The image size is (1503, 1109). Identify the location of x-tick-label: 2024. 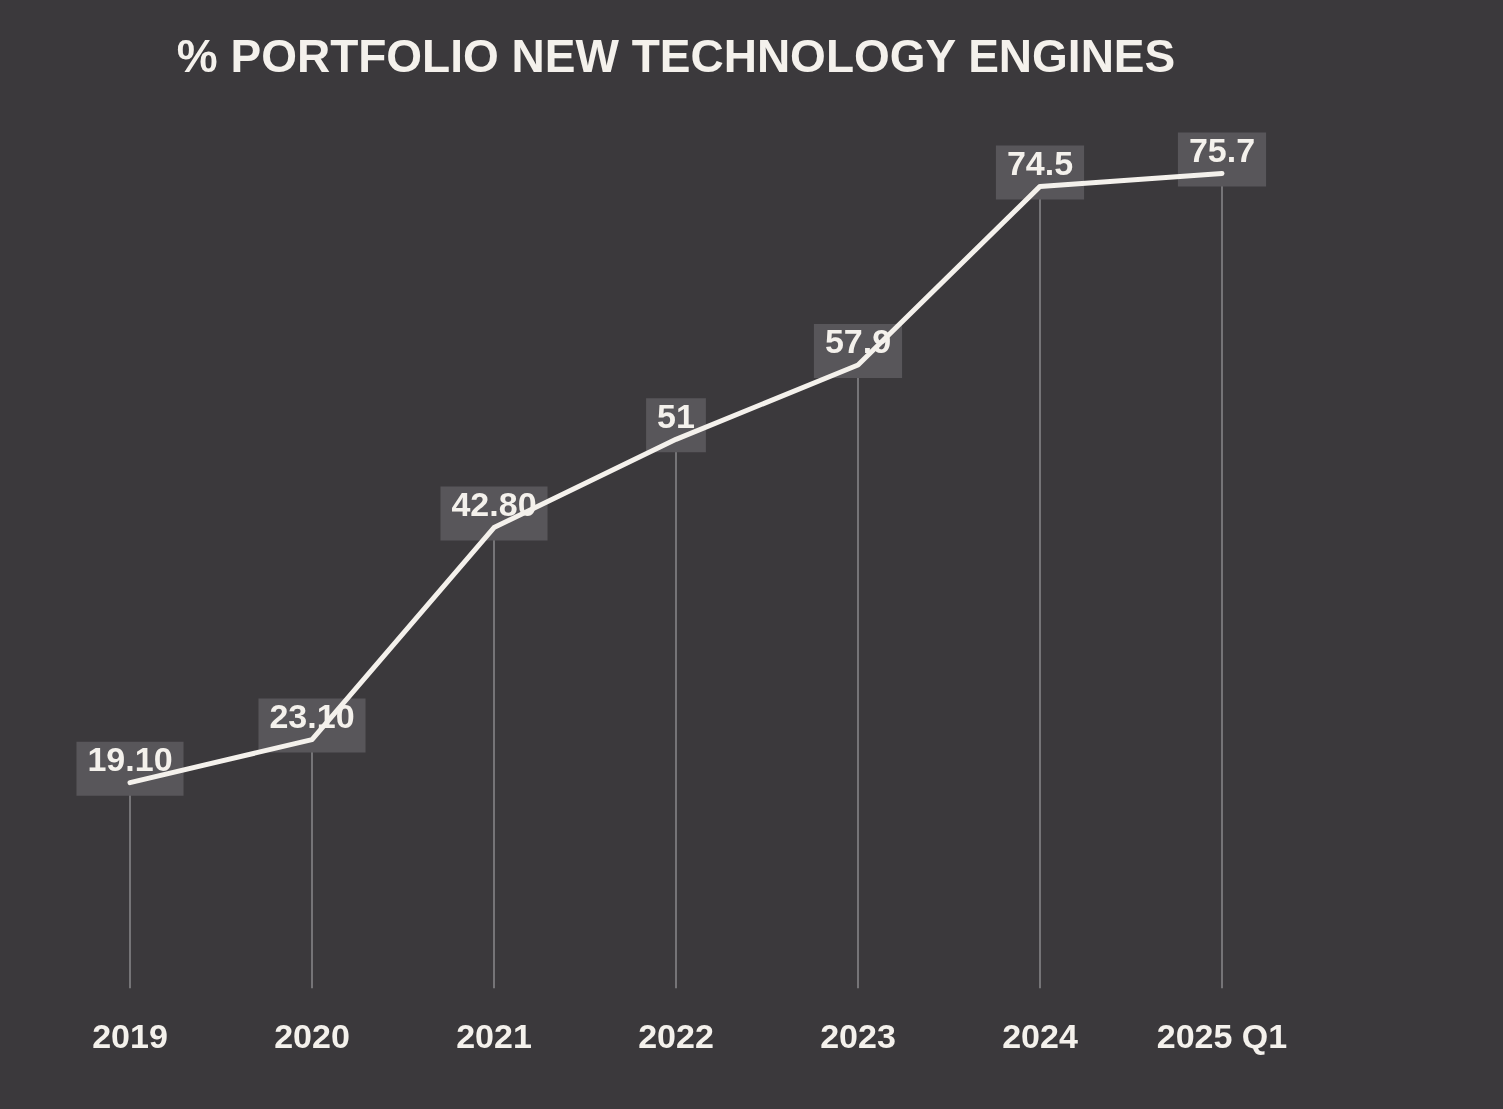
(1040, 1035).